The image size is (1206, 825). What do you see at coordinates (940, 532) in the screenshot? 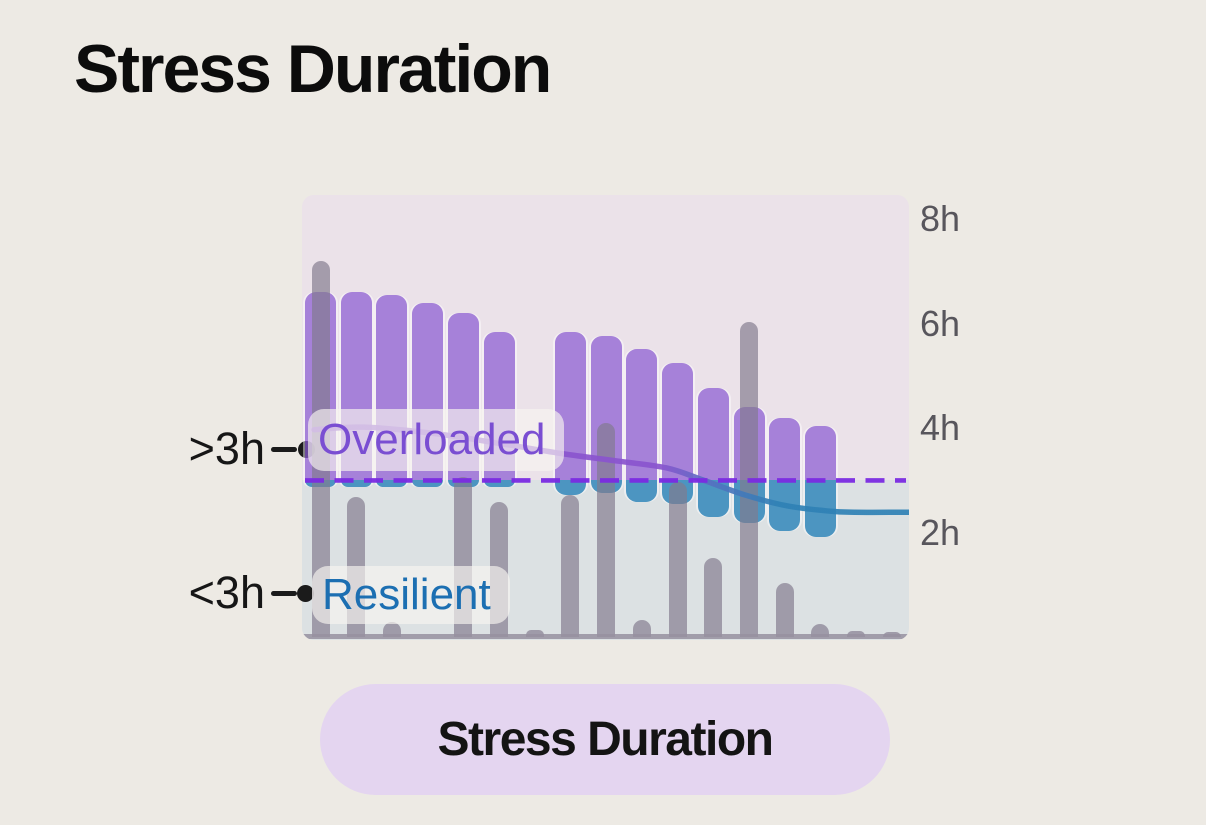
I see `y-axis-tick-2h: 2h` at bounding box center [940, 532].